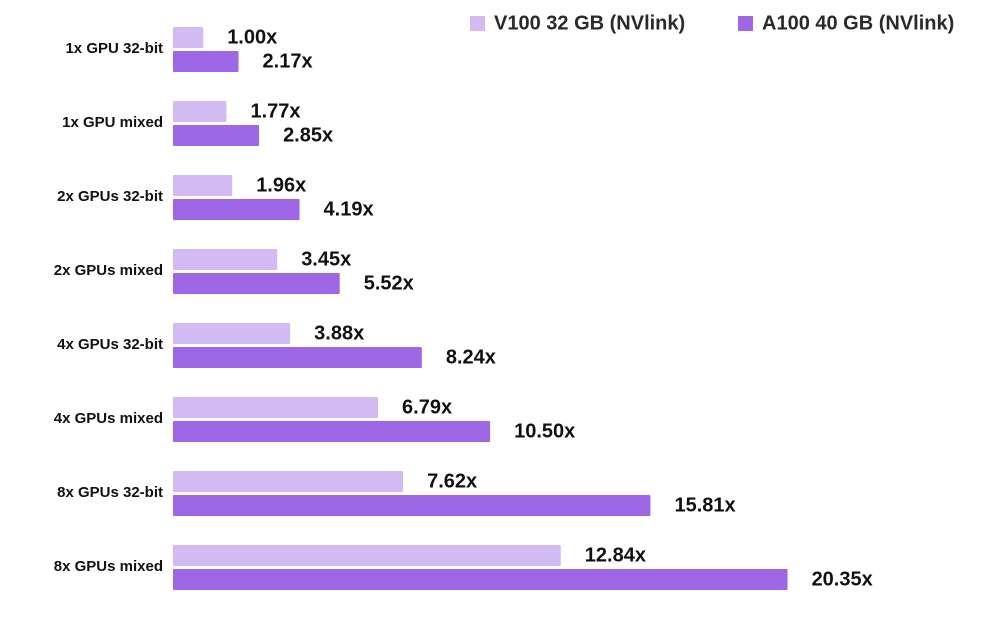  I want to click on category-label: 2x GPUs 32-bit, so click(110, 196).